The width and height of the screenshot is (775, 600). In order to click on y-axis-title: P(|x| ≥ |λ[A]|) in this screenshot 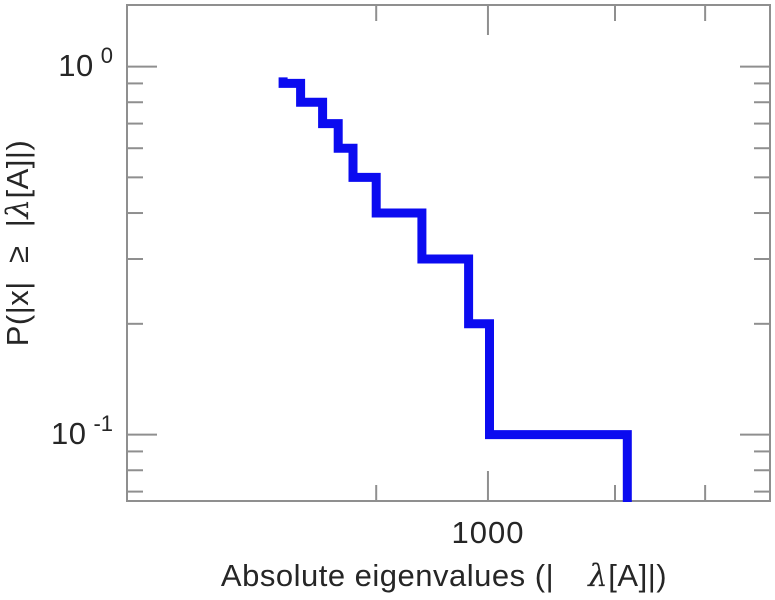, I will do `click(18, 243)`.